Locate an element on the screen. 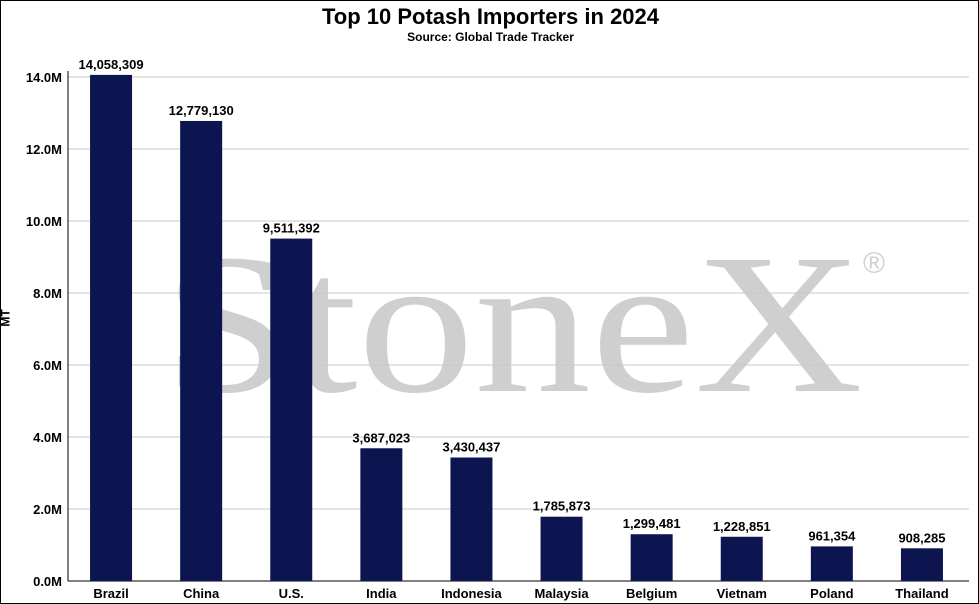  y-tick-label: 12.0M is located at coordinates (44, 149).